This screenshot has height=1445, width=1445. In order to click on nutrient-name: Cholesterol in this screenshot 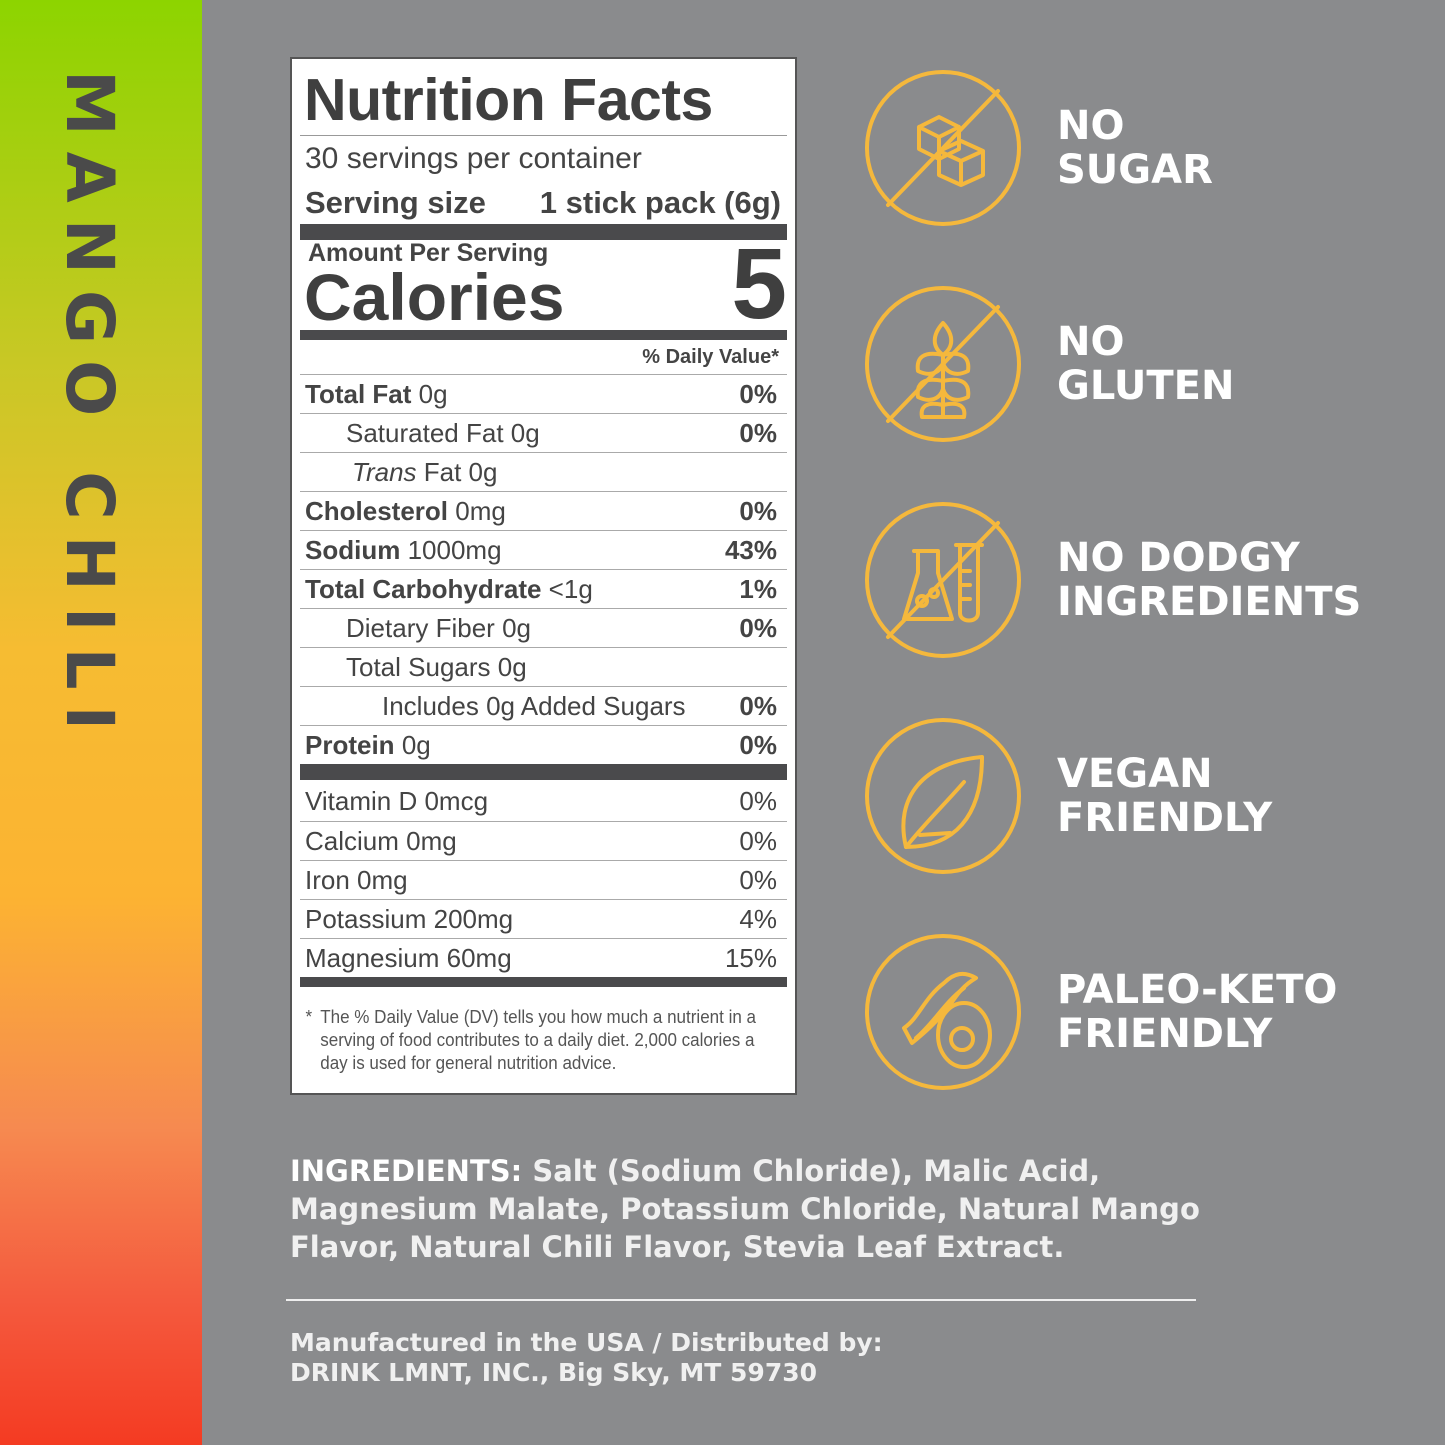, I will do `click(377, 511)`.